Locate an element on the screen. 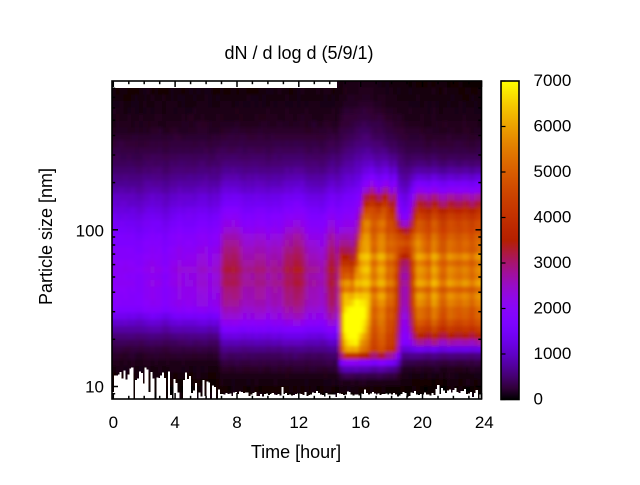 This screenshot has height=485, width=640. svg-text: 5000 is located at coordinates (553, 171).